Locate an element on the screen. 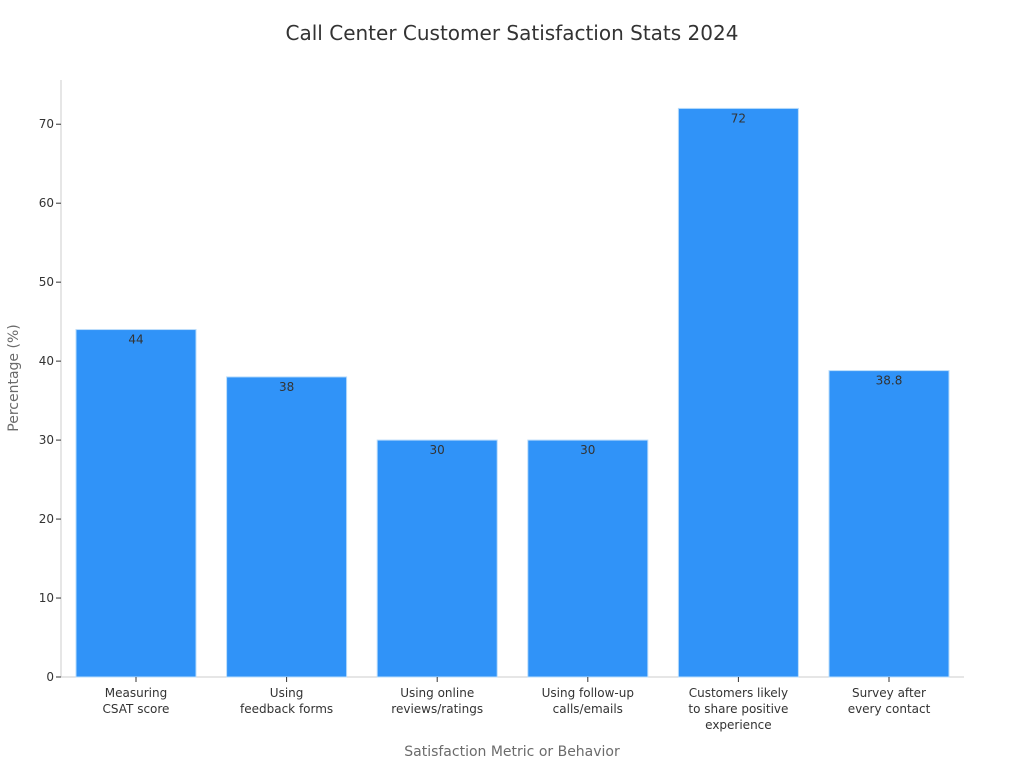  x-tick-label-line: every contact is located at coordinates (889, 709).